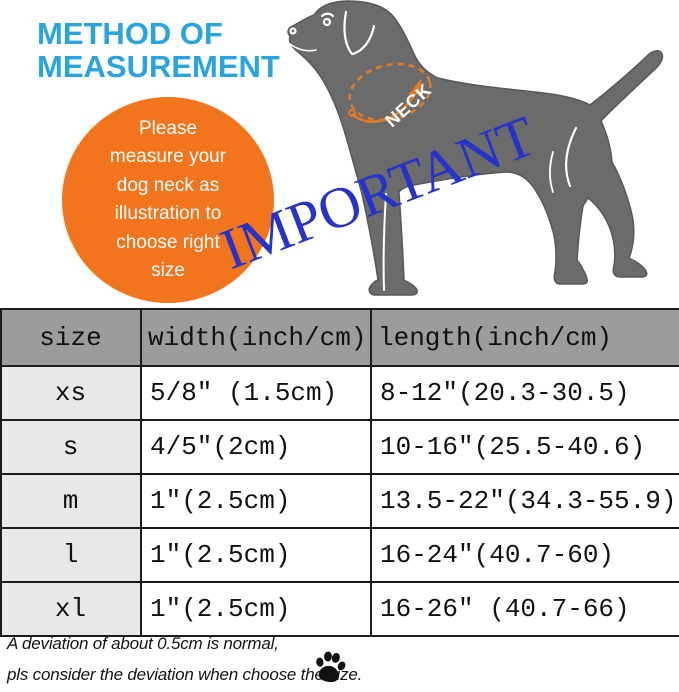 Image resolution: width=679 pixels, height=692 pixels. I want to click on deviation-note-line1: A deviation of about 0.5cm is normal,, so click(143, 643).